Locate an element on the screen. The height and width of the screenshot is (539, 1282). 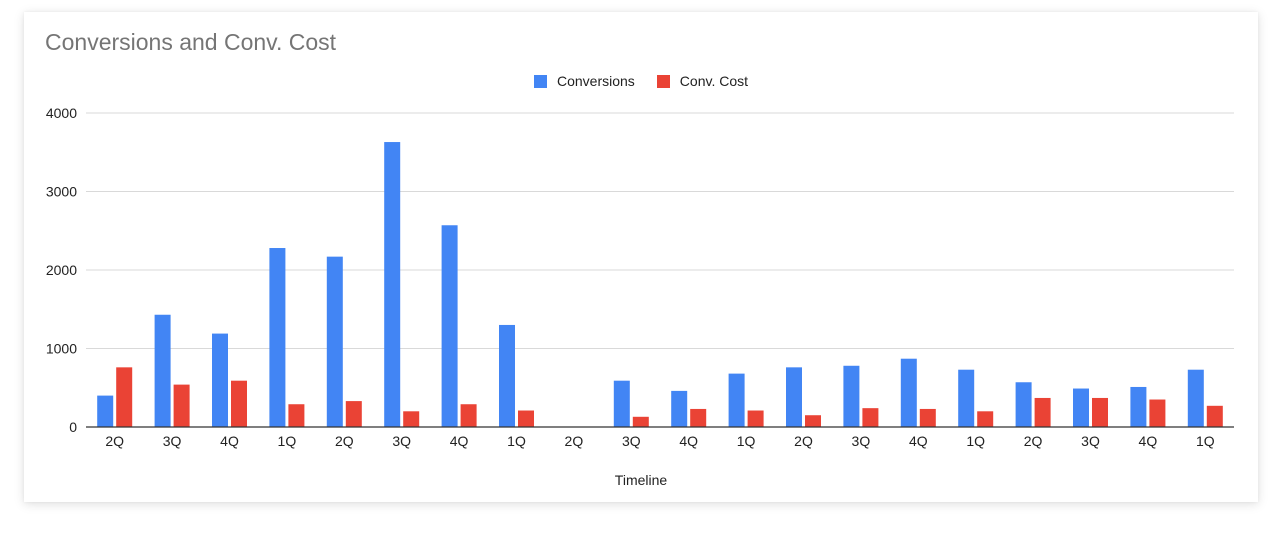
x-tick-label-15: 1Q is located at coordinates (975, 441).